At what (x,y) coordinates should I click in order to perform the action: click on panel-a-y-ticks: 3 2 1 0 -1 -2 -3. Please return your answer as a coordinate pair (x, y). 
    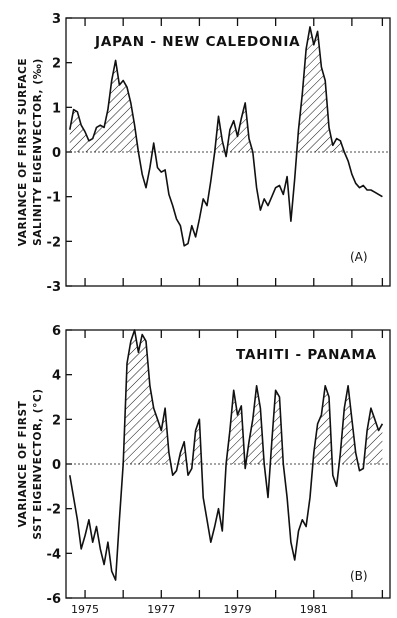
    Looking at the image, I should click on (59, 153).